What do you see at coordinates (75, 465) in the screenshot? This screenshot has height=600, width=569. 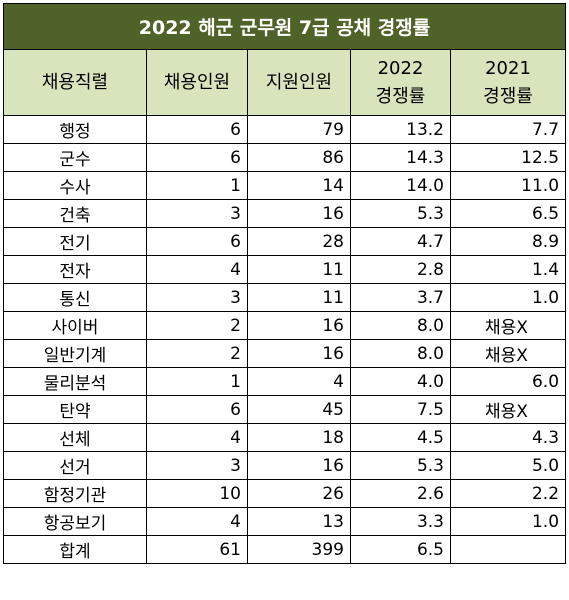 I see `row-label: 선거` at bounding box center [75, 465].